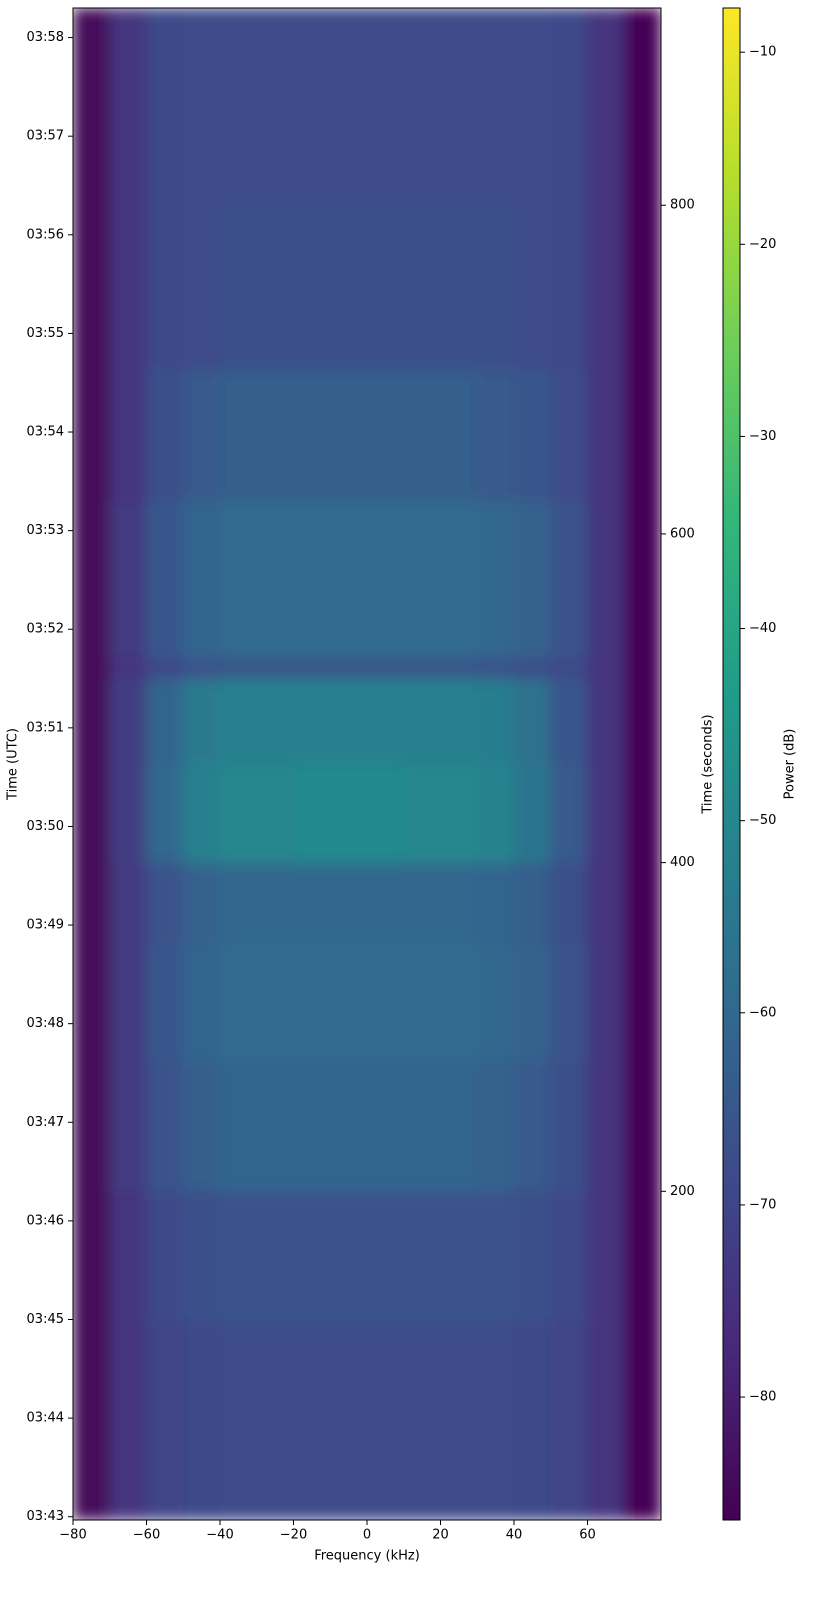 This screenshot has width=832, height=1603. I want to click on y-tick-label: 03:49, so click(45, 925).